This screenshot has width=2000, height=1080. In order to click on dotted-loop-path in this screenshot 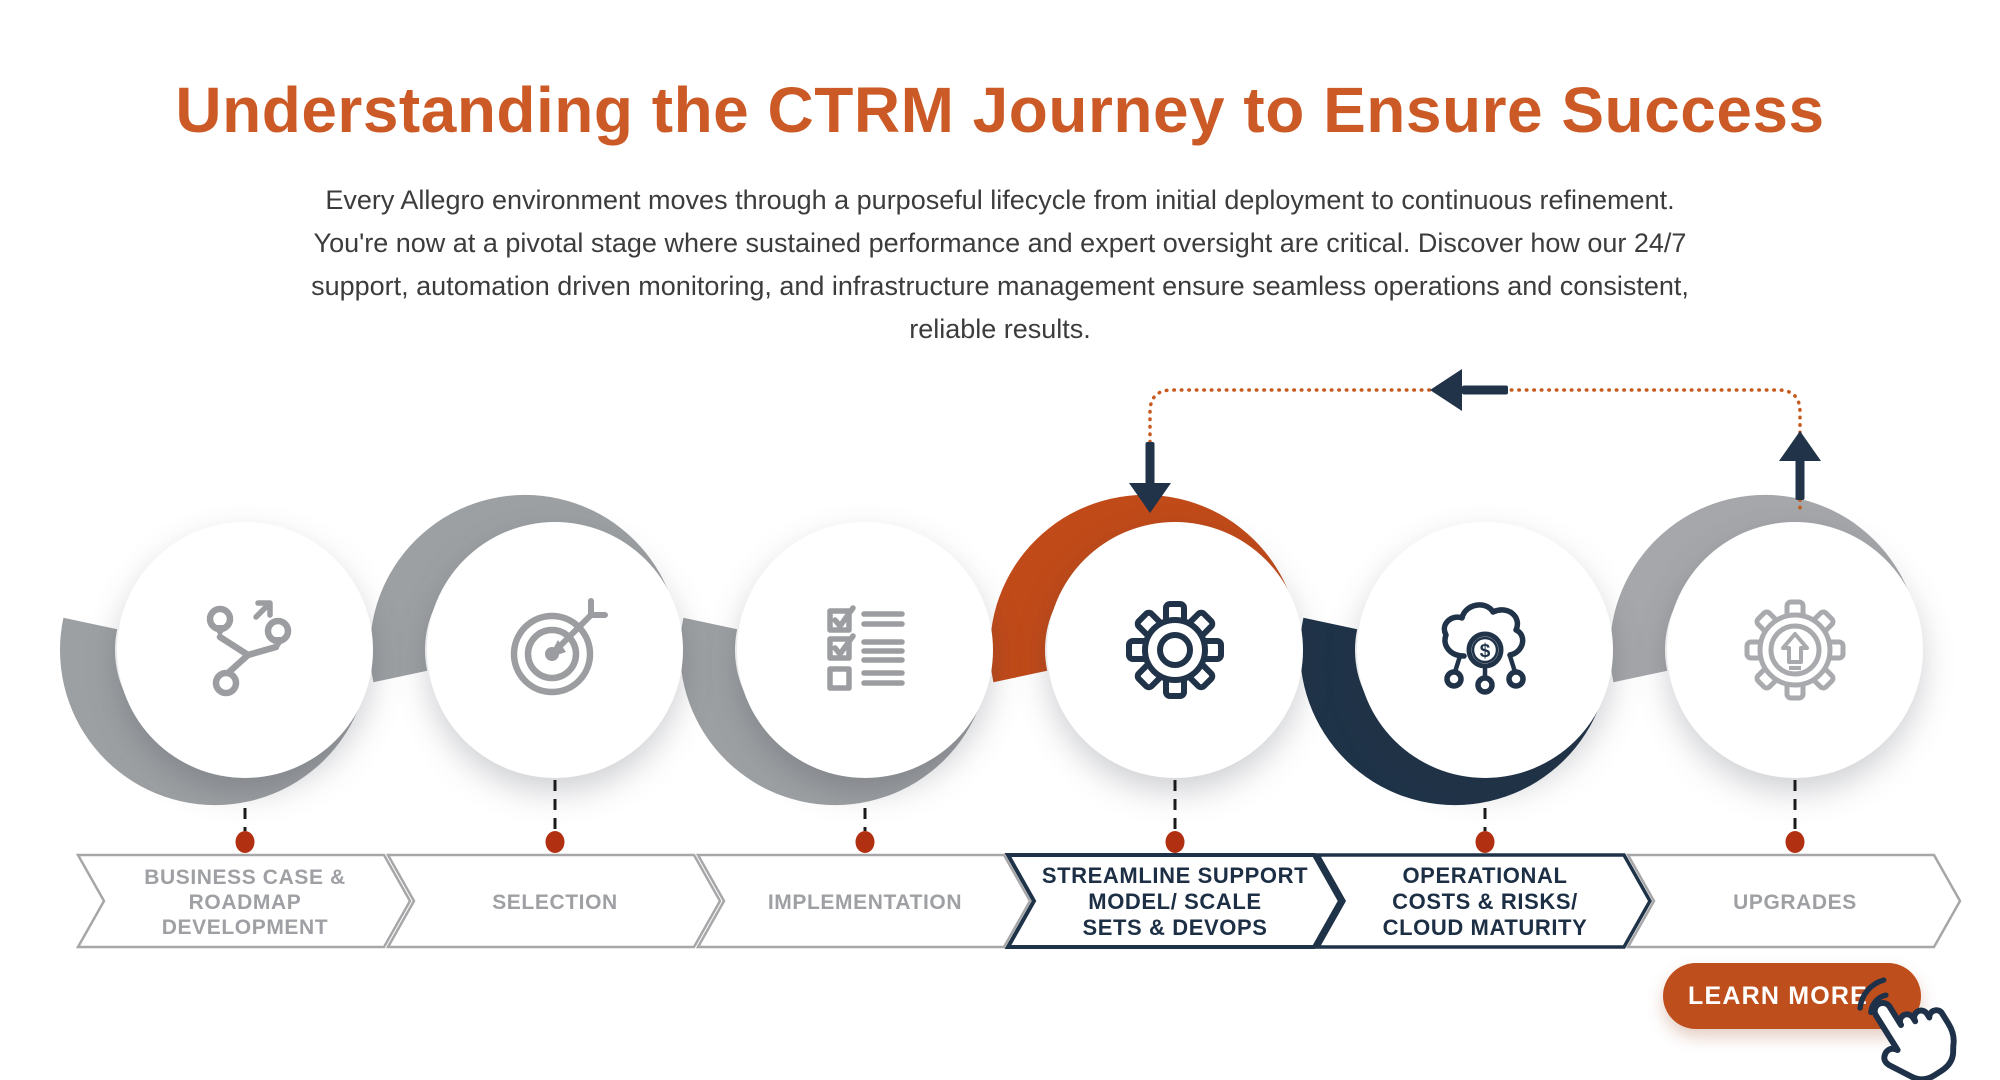, I will do `click(1475, 449)`.